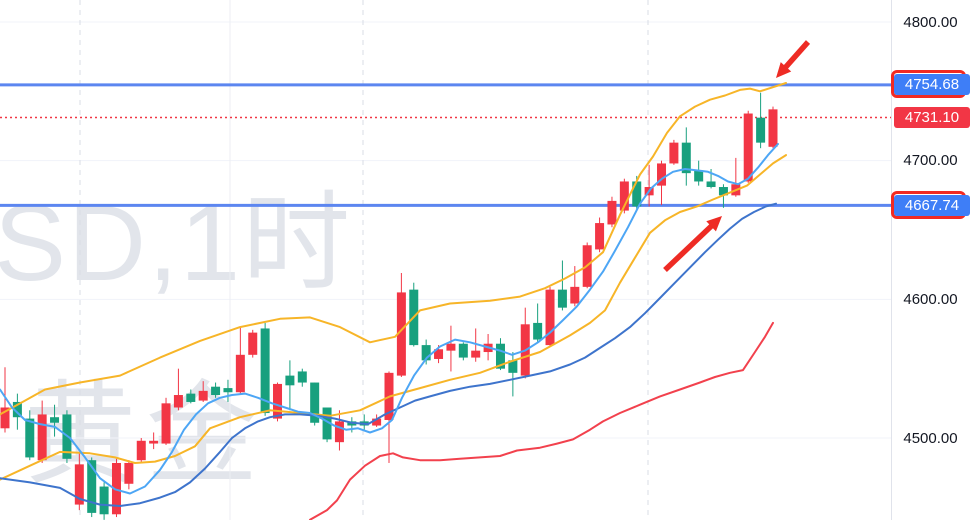 This screenshot has height=520, width=970. What do you see at coordinates (692, 244) in the screenshot?
I see `arrow-to-support-retest` at bounding box center [692, 244].